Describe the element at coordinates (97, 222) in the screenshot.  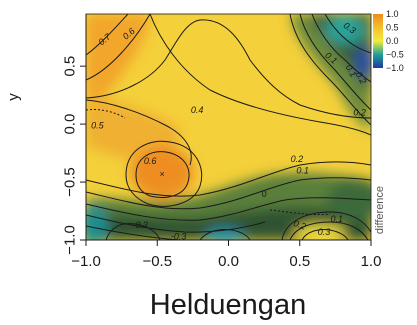
I see `region-teal-bottom-left` at that location.